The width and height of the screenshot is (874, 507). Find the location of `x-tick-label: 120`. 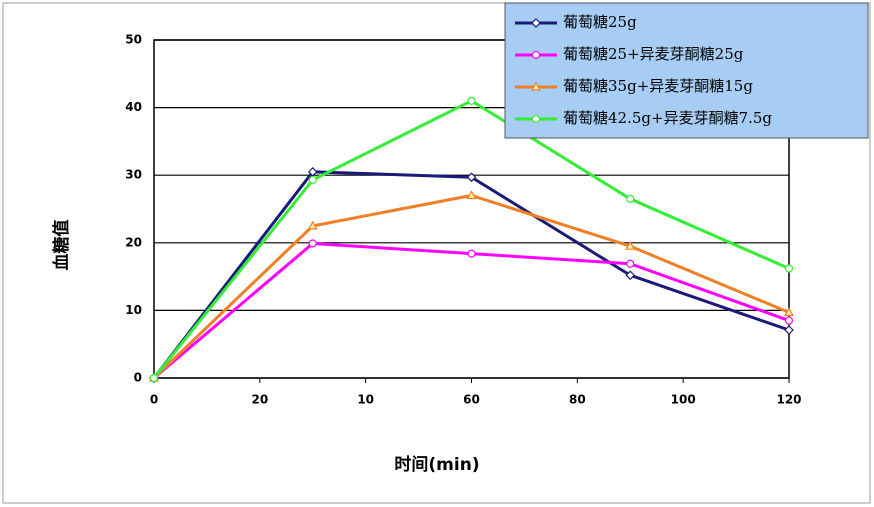

x-tick-label: 120 is located at coordinates (788, 400).